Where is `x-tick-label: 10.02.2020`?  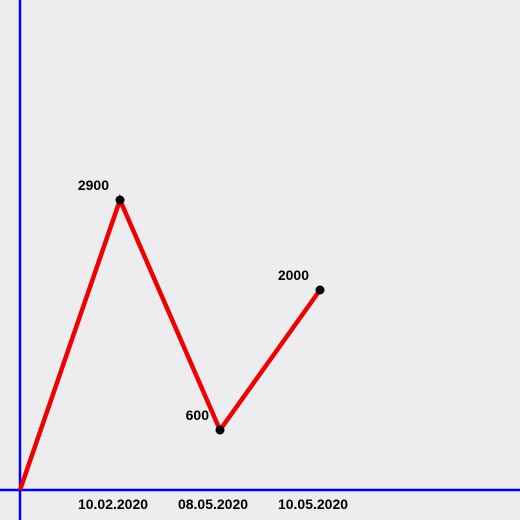
x-tick-label: 10.02.2020 is located at coordinates (113, 504).